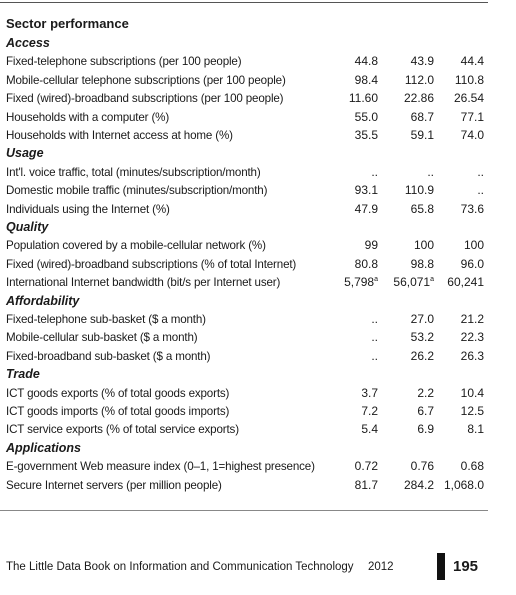 This screenshot has width=516, height=595. Describe the element at coordinates (88, 117) in the screenshot. I see `row-label: Households with a computer (%)` at that location.